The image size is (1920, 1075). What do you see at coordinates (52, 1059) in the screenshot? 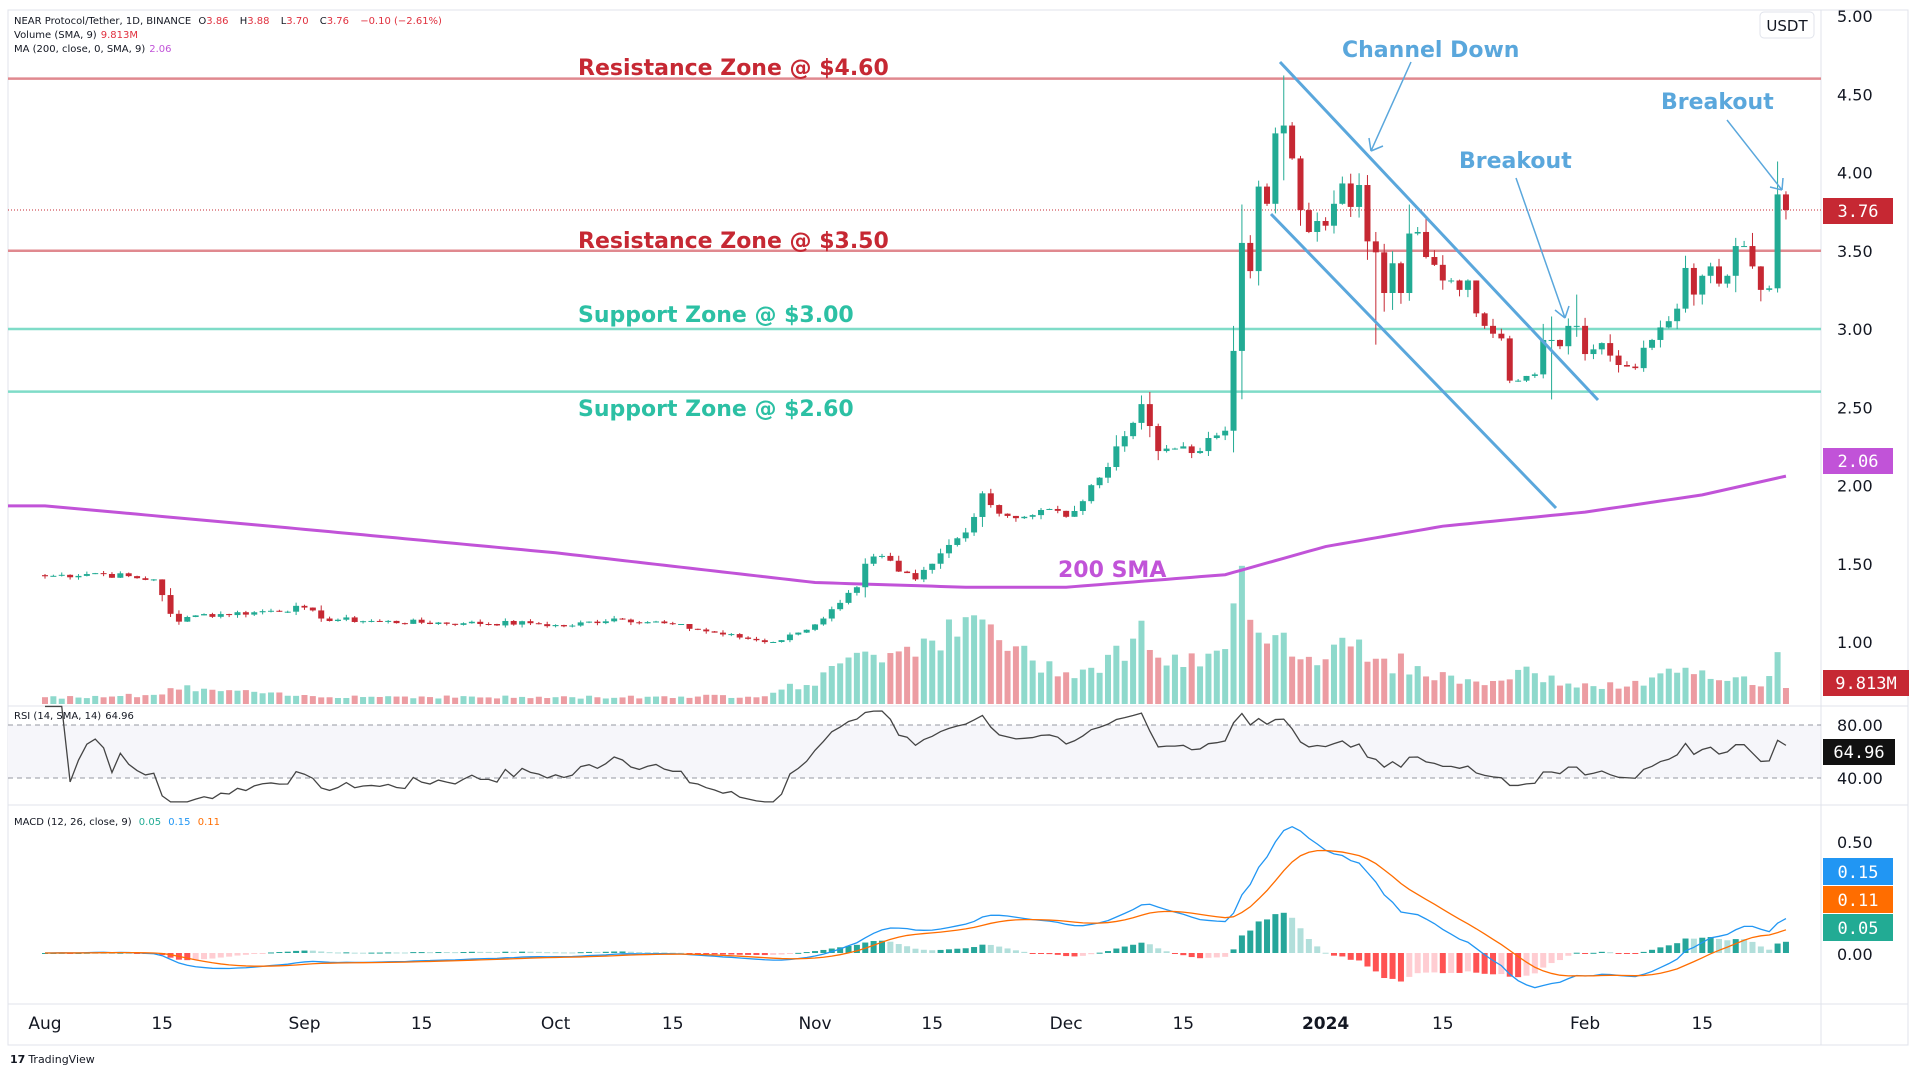
I see `tradingview-logo: 17 TradingView` at bounding box center [52, 1059].